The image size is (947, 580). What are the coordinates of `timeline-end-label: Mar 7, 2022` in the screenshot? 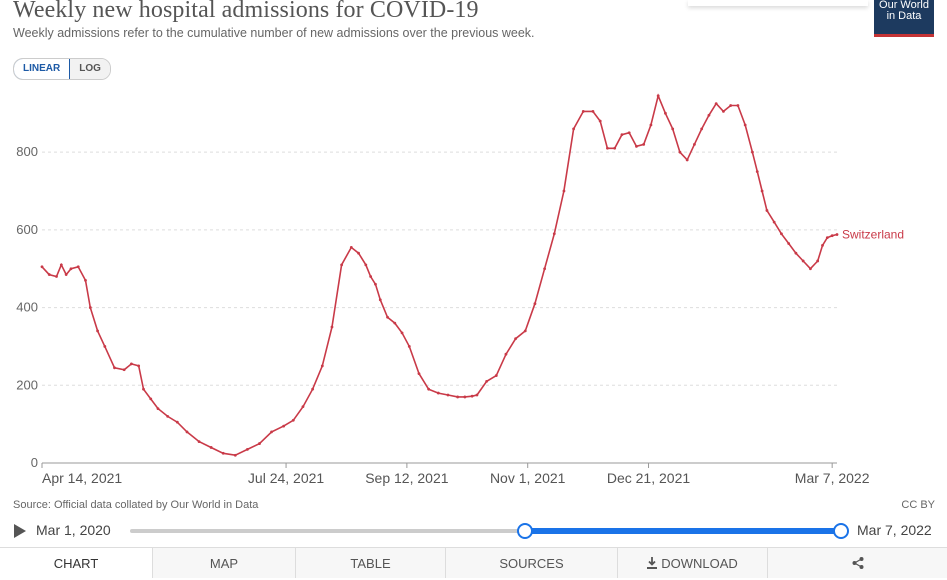 It's located at (894, 530).